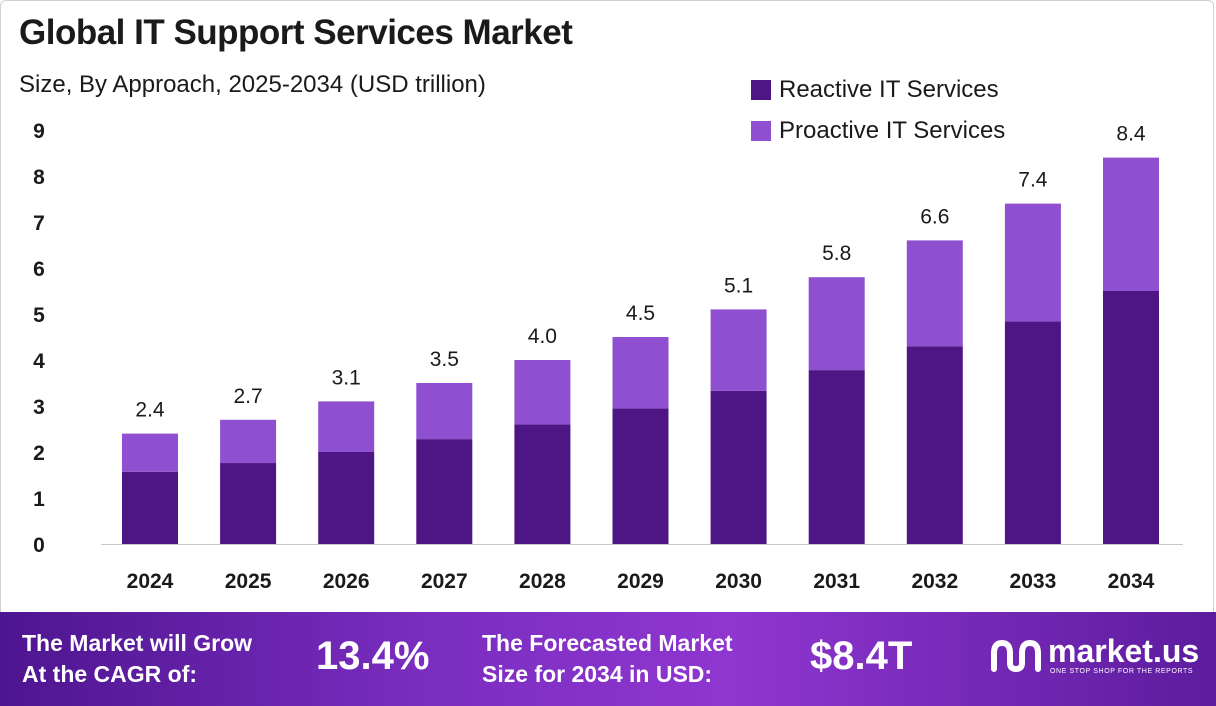  What do you see at coordinates (1033, 581) in the screenshot?
I see `x-tick-label: 2033` at bounding box center [1033, 581].